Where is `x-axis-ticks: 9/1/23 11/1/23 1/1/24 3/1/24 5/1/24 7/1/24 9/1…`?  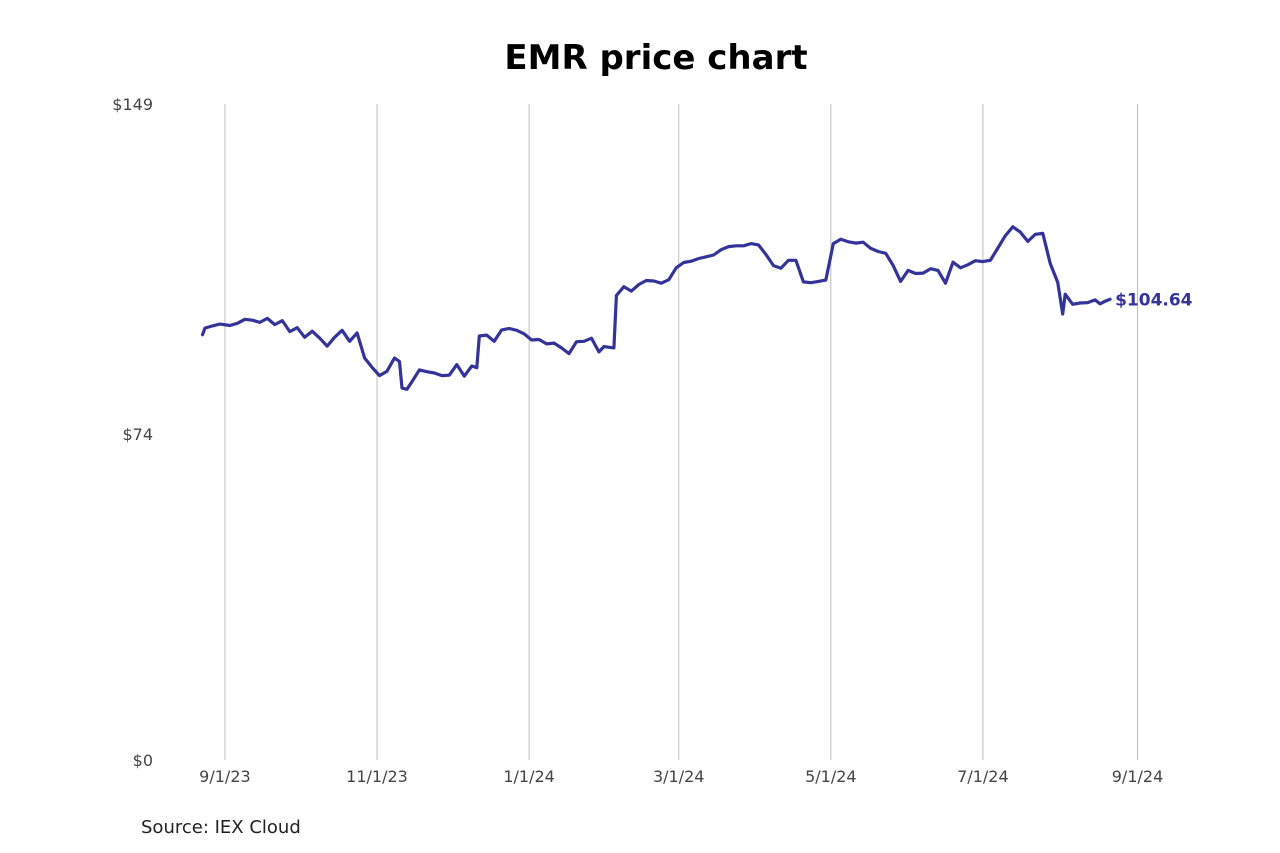 x-axis-ticks: 9/1/23 11/1/23 1/1/24 3/1/24 5/1/24 7/1/24 9/1… is located at coordinates (681, 776).